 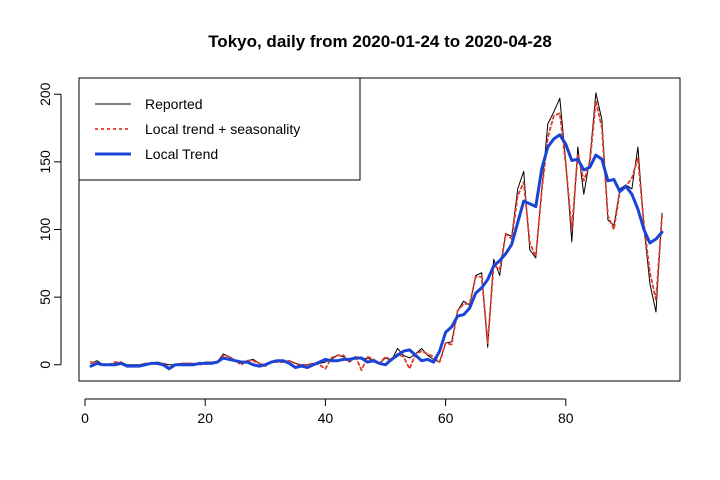 I want to click on legend-label-reported: Reported, so click(x=174, y=104).